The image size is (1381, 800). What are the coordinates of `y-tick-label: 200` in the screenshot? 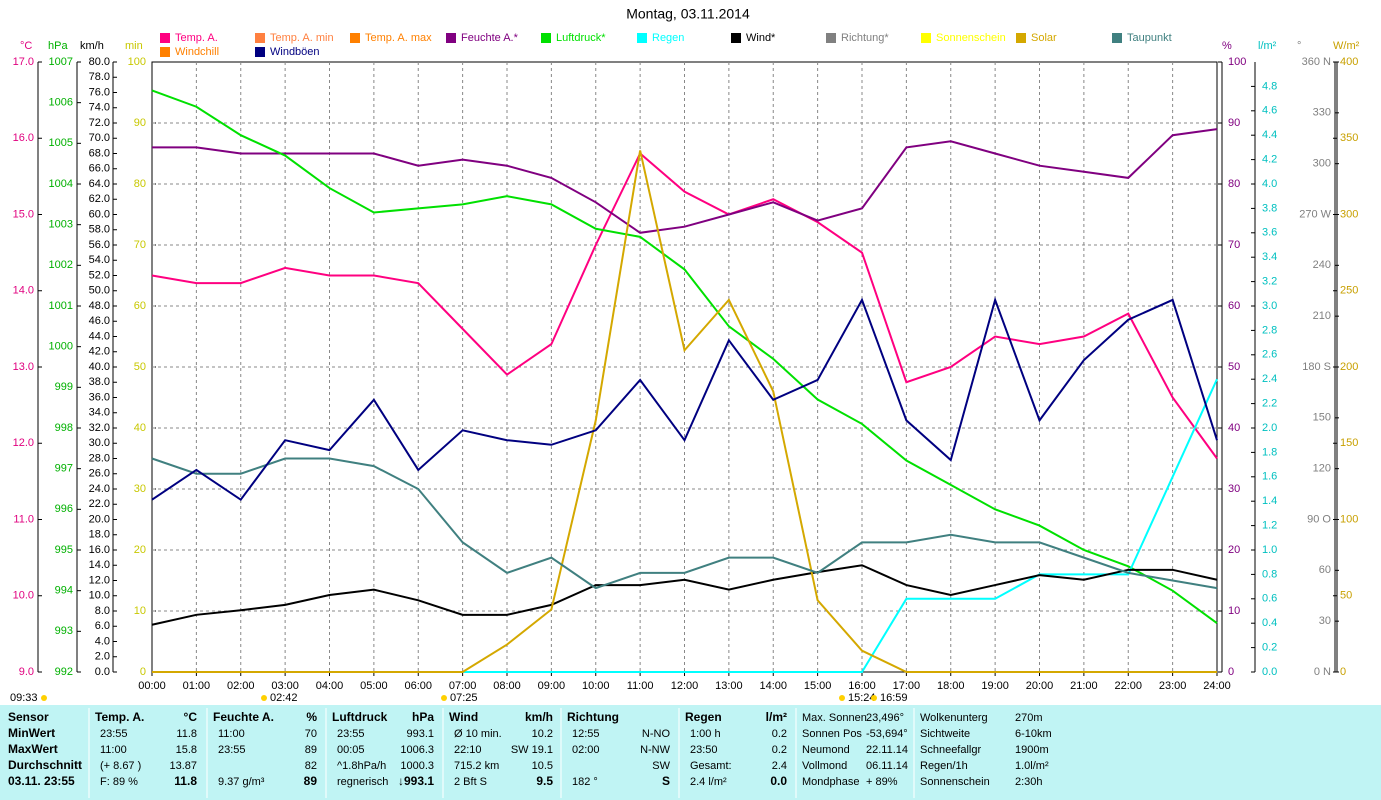 It's located at (1349, 367).